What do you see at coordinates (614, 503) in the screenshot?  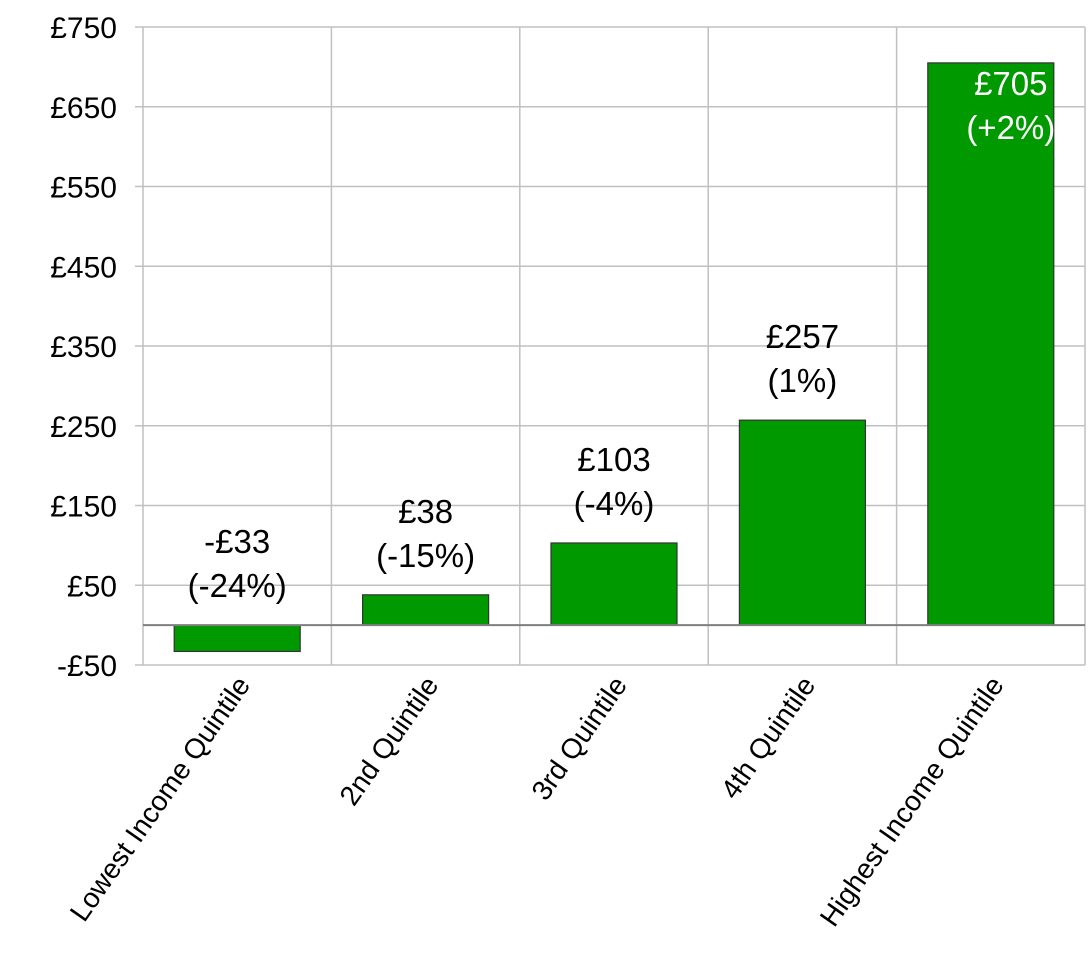 I see `data-label: (-4%)` at bounding box center [614, 503].